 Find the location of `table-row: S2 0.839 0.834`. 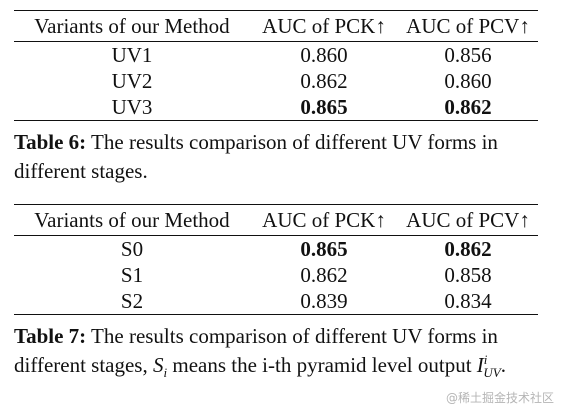

table-row: S2 0.839 0.834 is located at coordinates (276, 301).